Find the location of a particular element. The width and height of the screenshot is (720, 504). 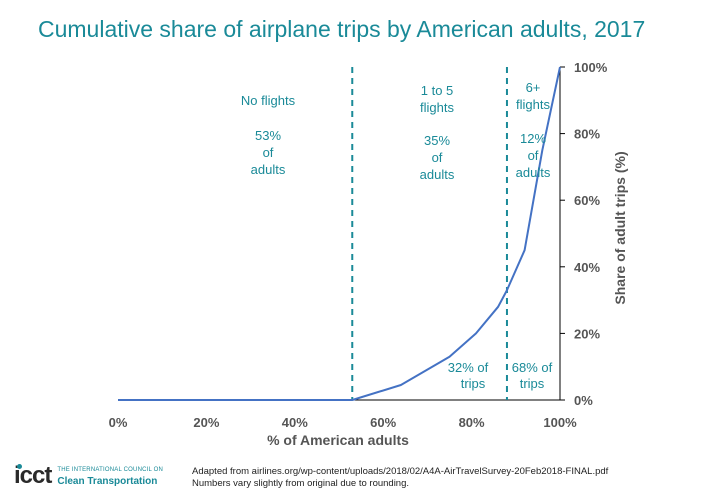

segment-6plus-label-line2: flights is located at coordinates (533, 104).